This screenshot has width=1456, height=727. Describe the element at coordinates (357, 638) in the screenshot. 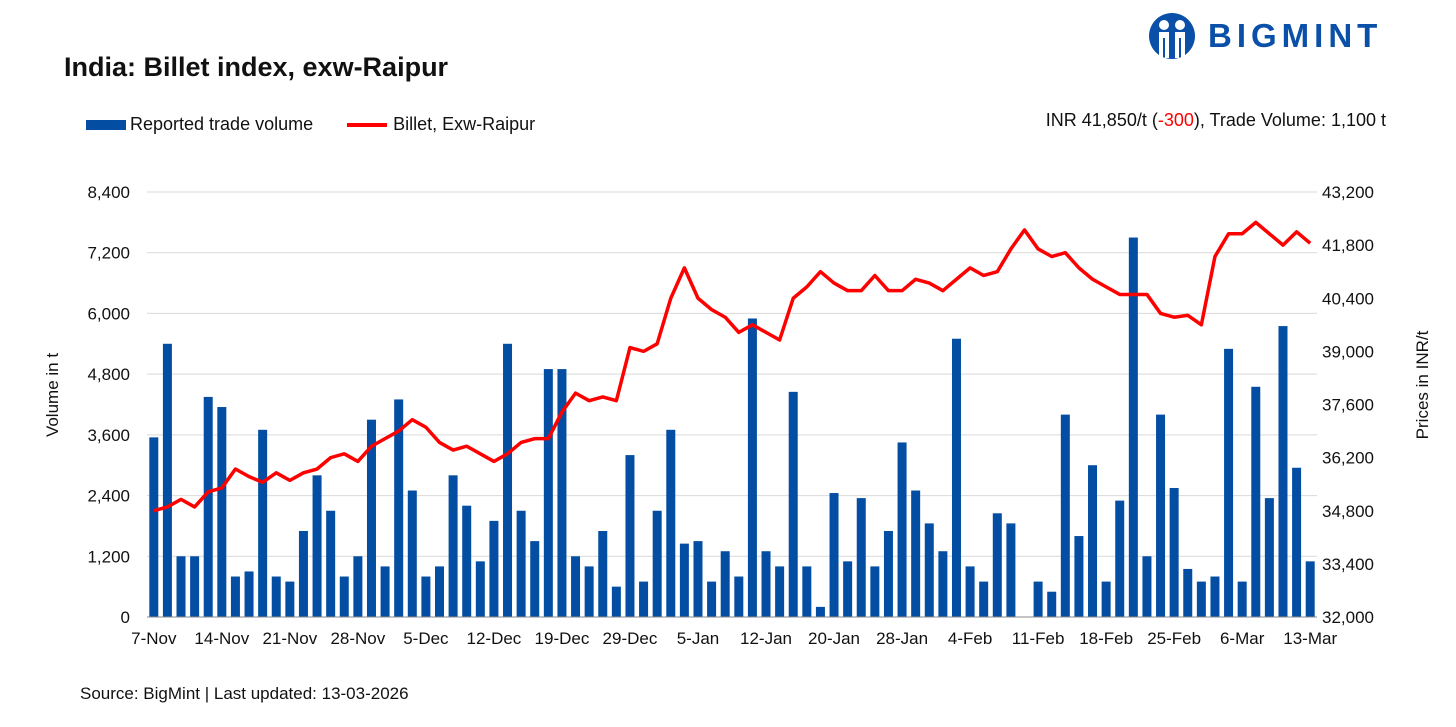

I see `x-tick-label: 28-Nov` at that location.